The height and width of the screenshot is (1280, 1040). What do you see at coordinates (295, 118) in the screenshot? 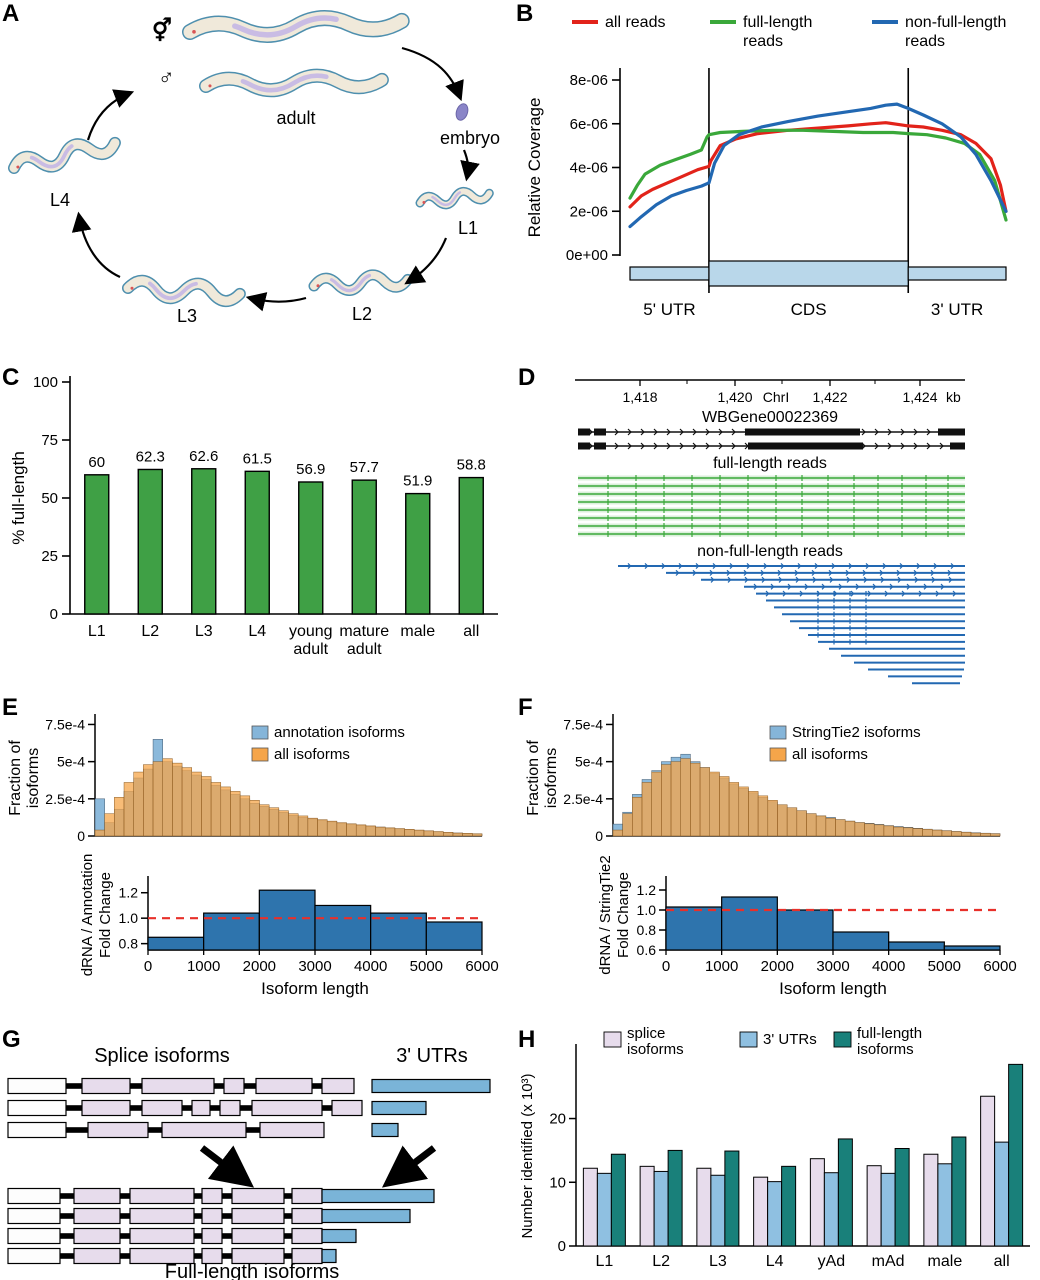
I see `stage-label-adult: adult` at bounding box center [295, 118].